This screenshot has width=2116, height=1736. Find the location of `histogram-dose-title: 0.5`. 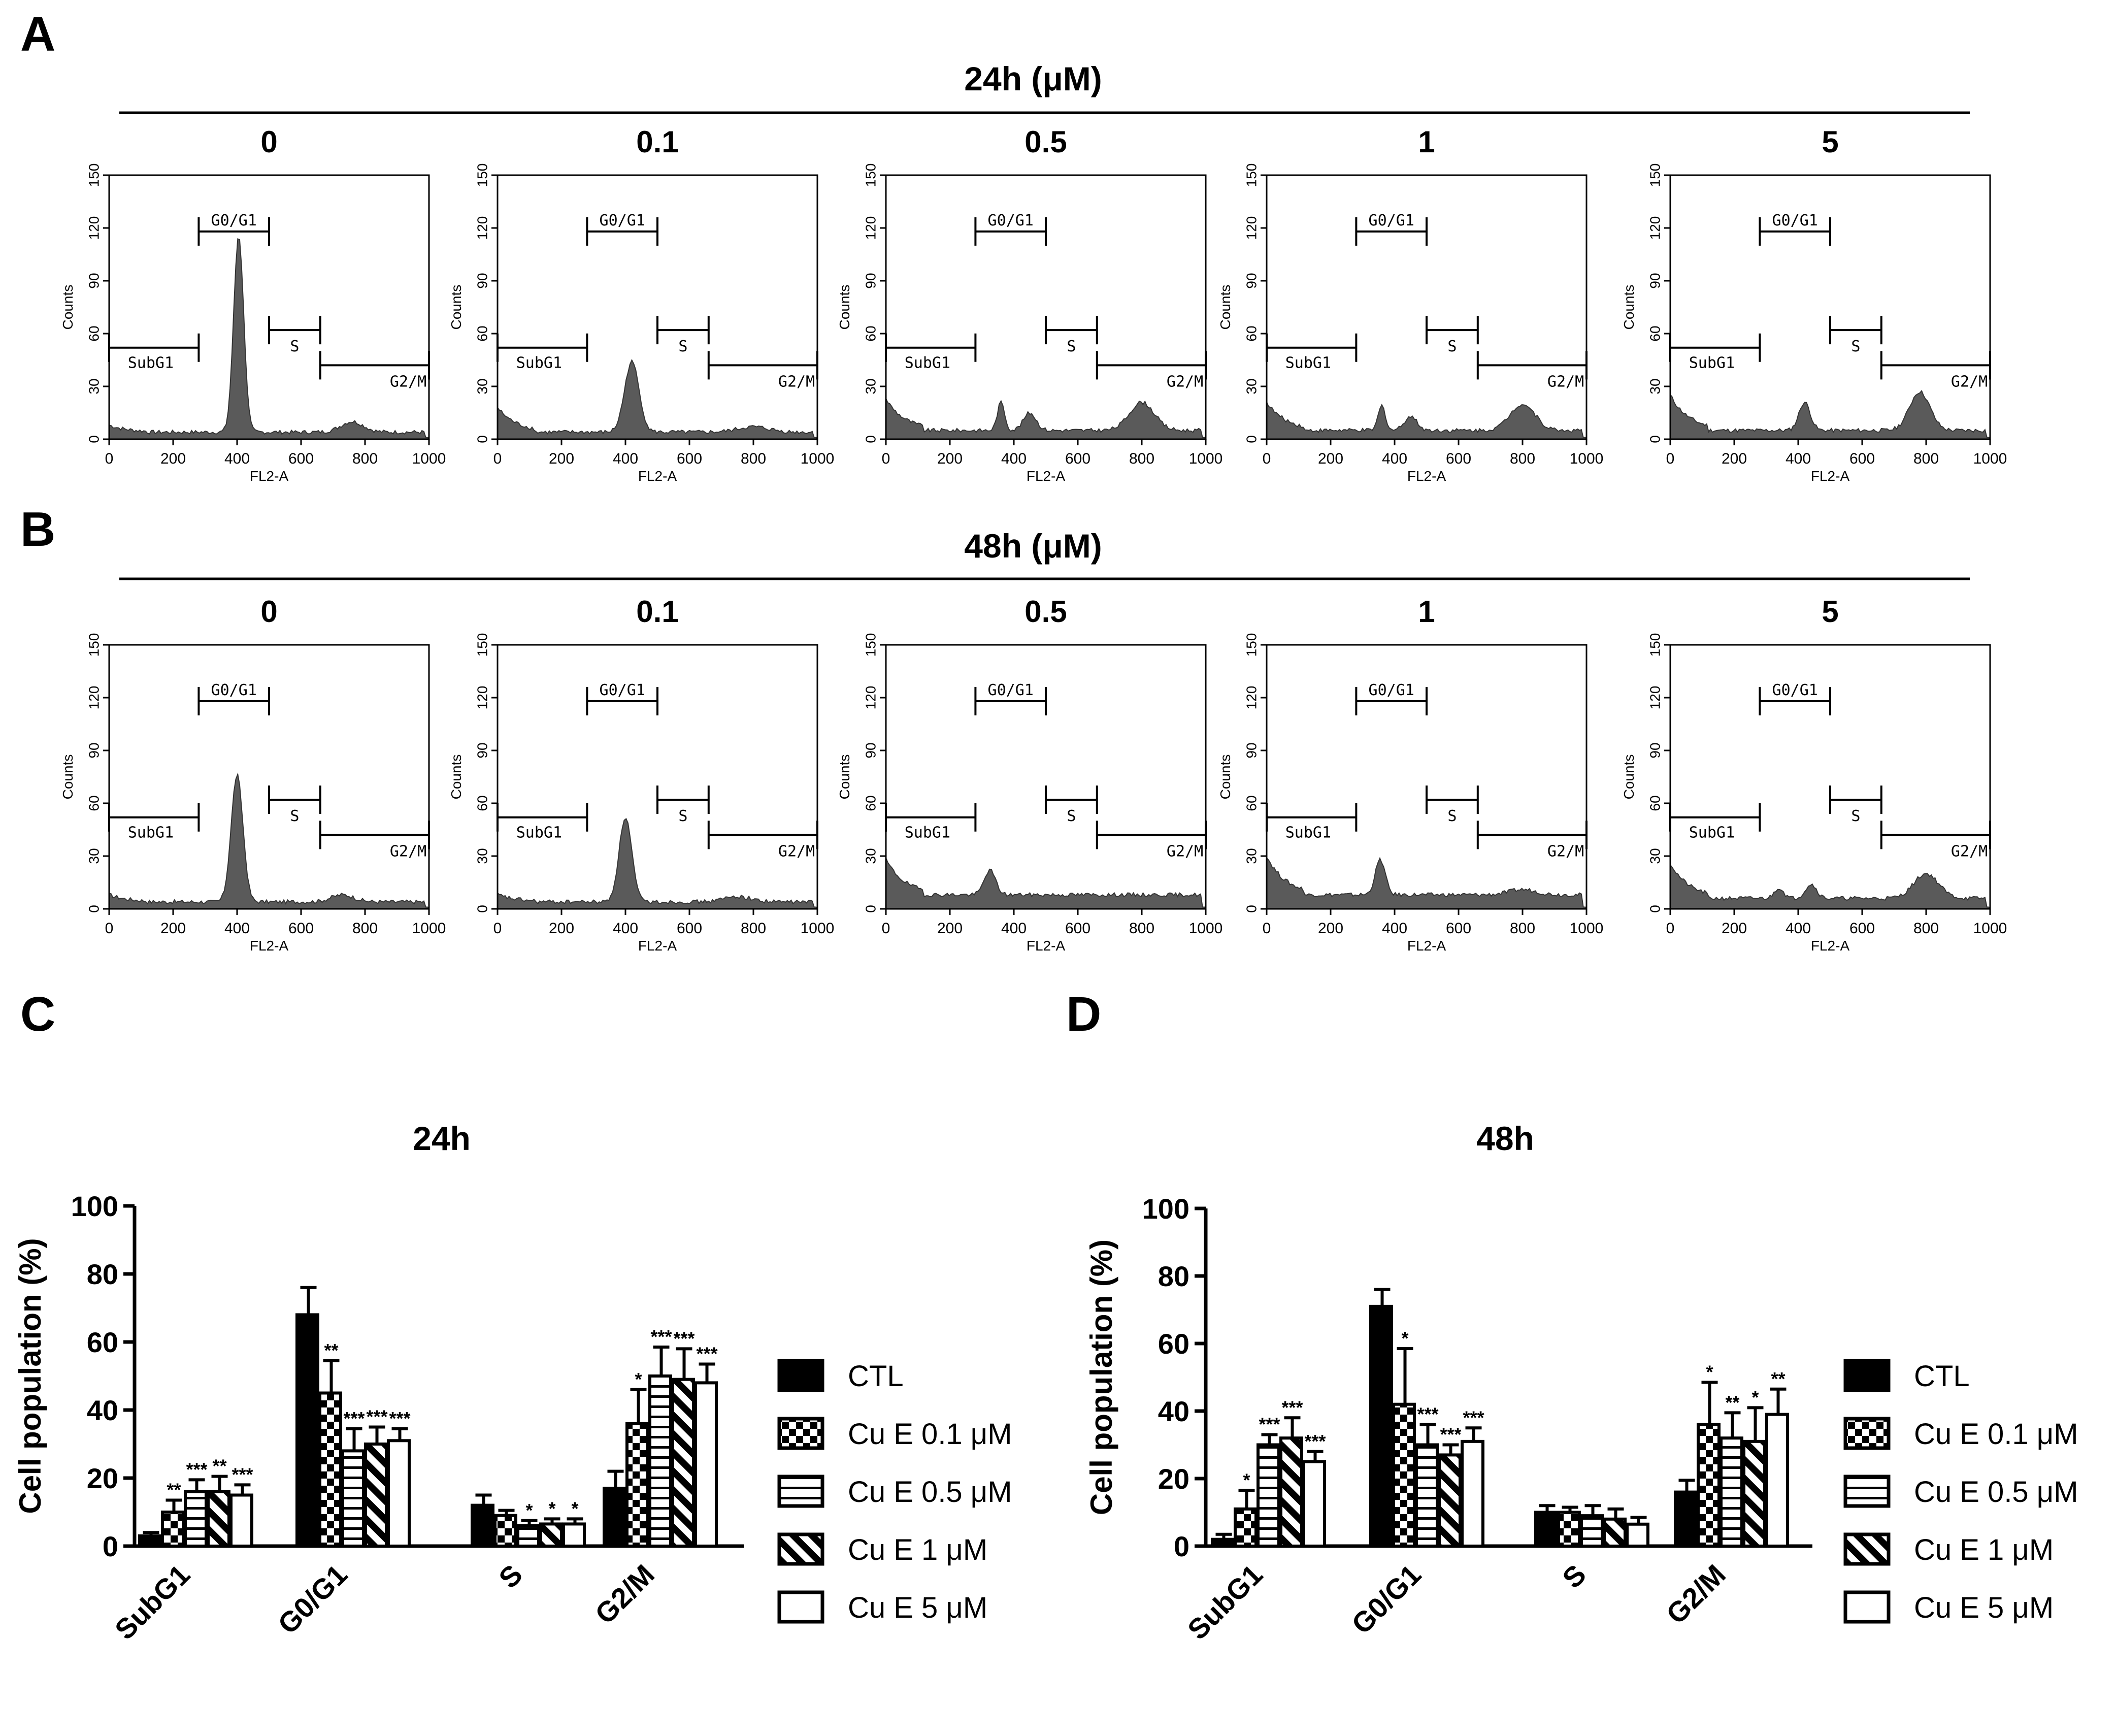

histogram-dose-title: 0.5 is located at coordinates (1045, 142).